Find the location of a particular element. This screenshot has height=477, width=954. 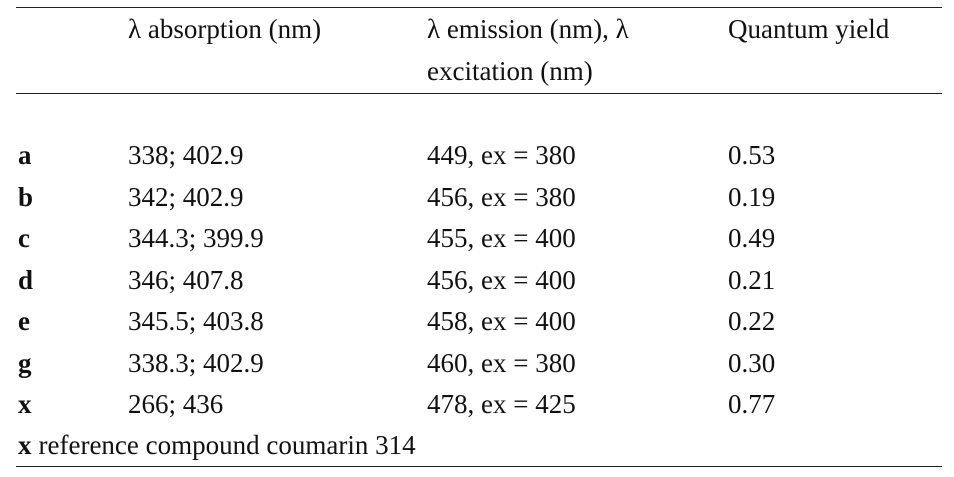

column-header: λ absorption (nm) is located at coordinates (225, 29).